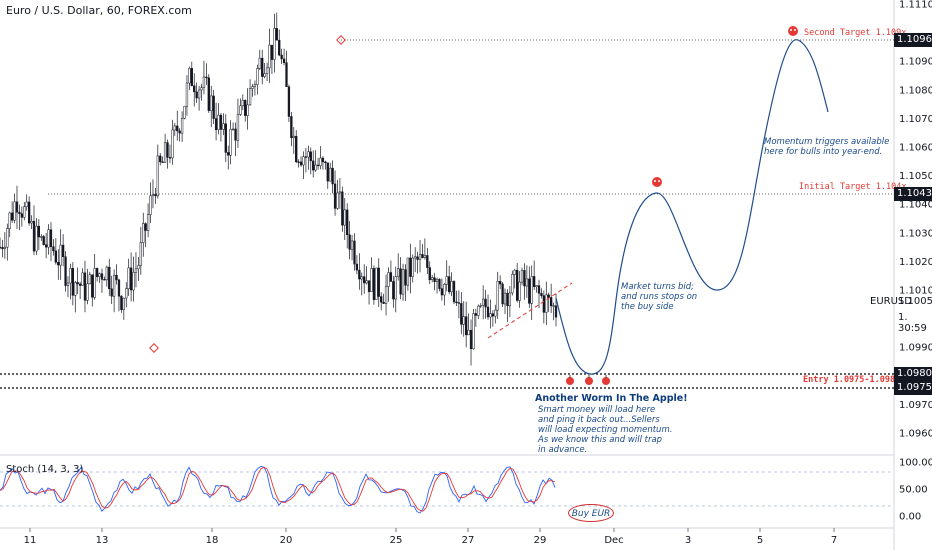 Image resolution: width=932 pixels, height=550 pixels. What do you see at coordinates (915, 233) in the screenshot?
I see `price-tick-label: 1.10300` at bounding box center [915, 233].